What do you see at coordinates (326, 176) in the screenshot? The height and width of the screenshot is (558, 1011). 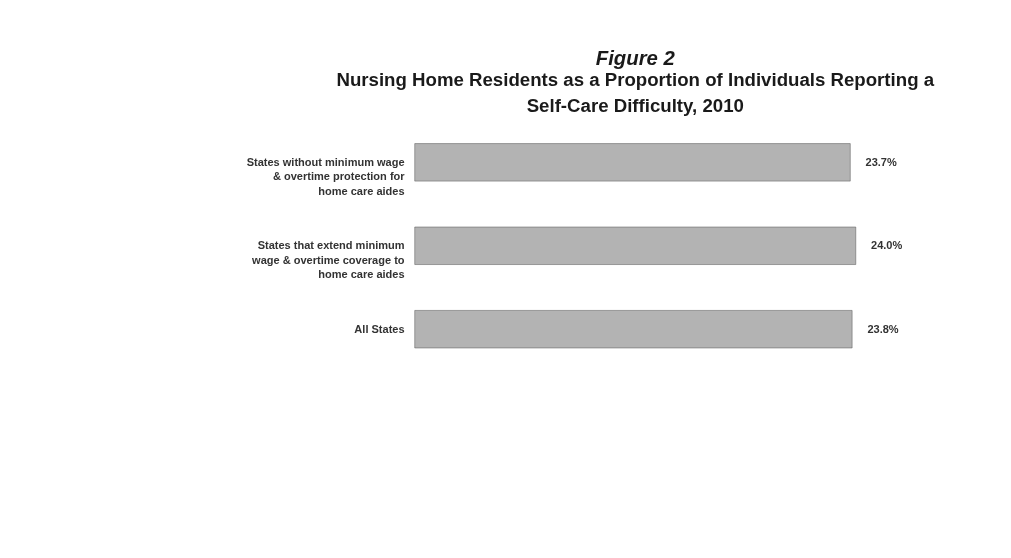 I see `y-tick-label: States without minimum wage & overtime protection for home care aides` at bounding box center [326, 176].